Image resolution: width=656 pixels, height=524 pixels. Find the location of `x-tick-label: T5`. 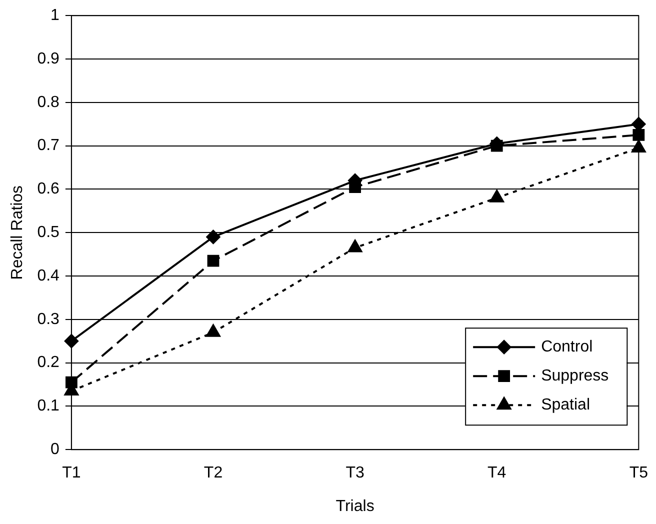

x-tick-label: T5 is located at coordinates (638, 473).